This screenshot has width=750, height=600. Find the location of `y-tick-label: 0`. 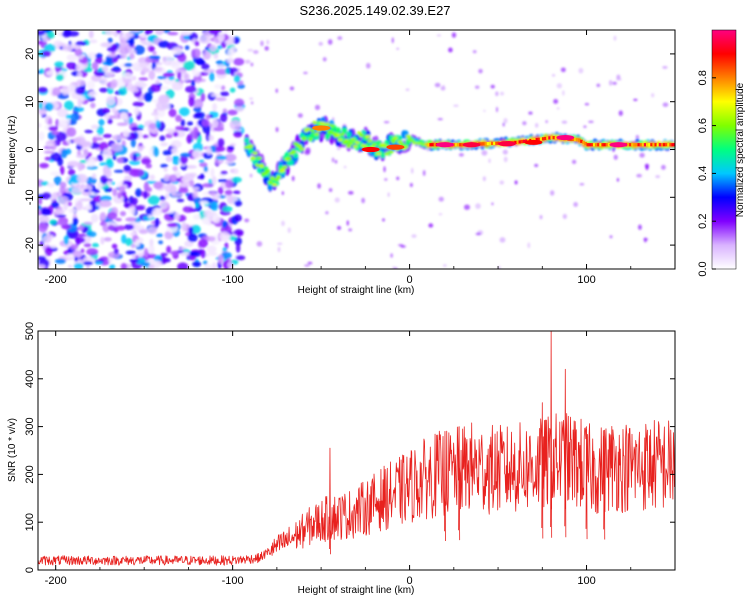

y-tick-label: 0 is located at coordinates (30, 149).